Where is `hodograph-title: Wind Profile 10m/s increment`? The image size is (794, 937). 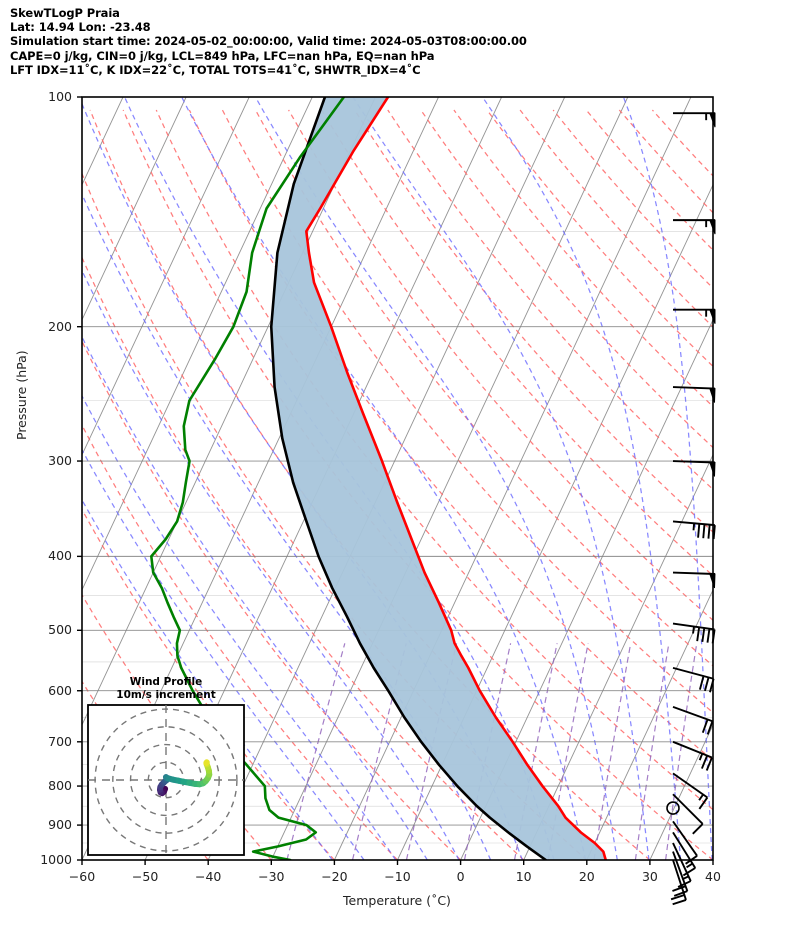 hodograph-title: Wind Profile 10m/s increment is located at coordinates (166, 688).